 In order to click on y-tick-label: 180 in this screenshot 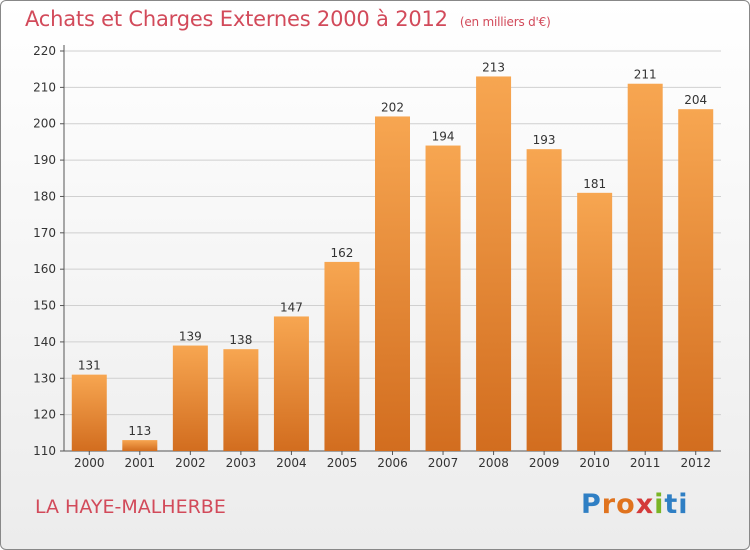, I will do `click(44, 196)`.